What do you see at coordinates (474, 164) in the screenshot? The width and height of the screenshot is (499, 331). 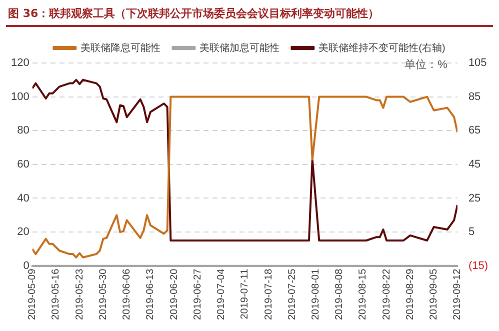 I see `y2-tick-label: 45` at bounding box center [474, 164].